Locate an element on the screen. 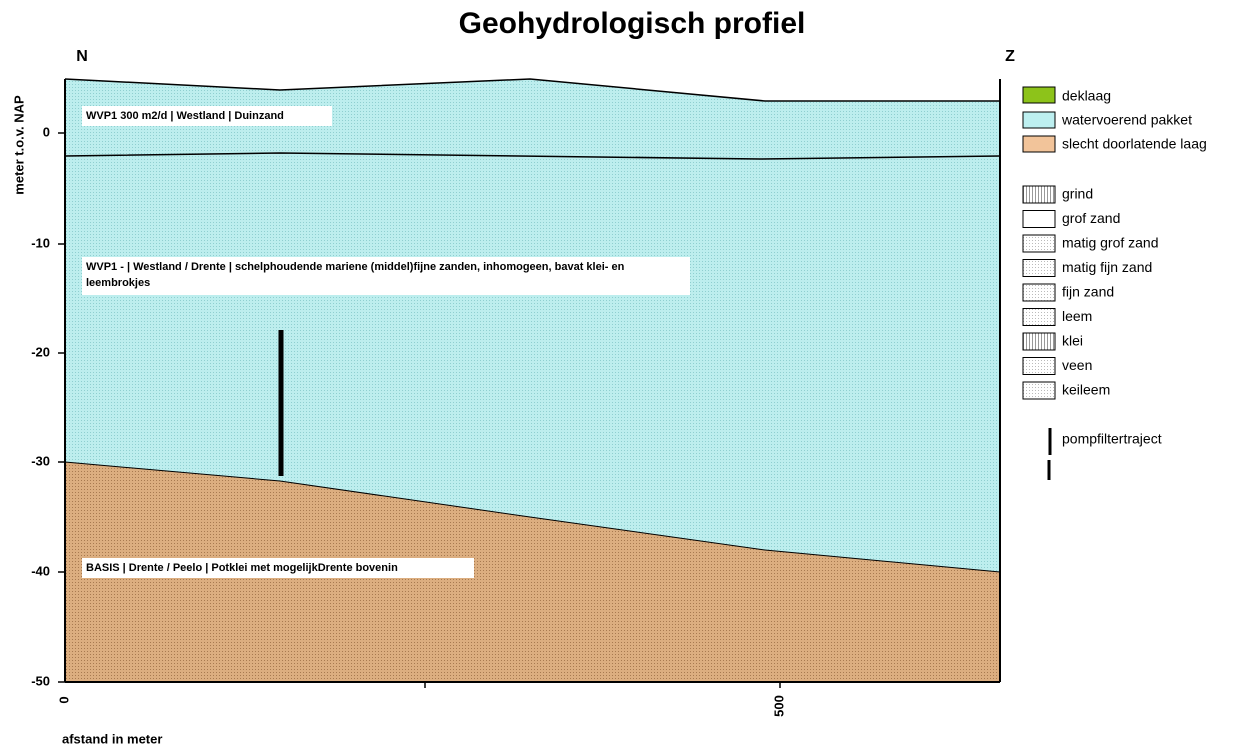  legend-label: leem is located at coordinates (1077, 316).